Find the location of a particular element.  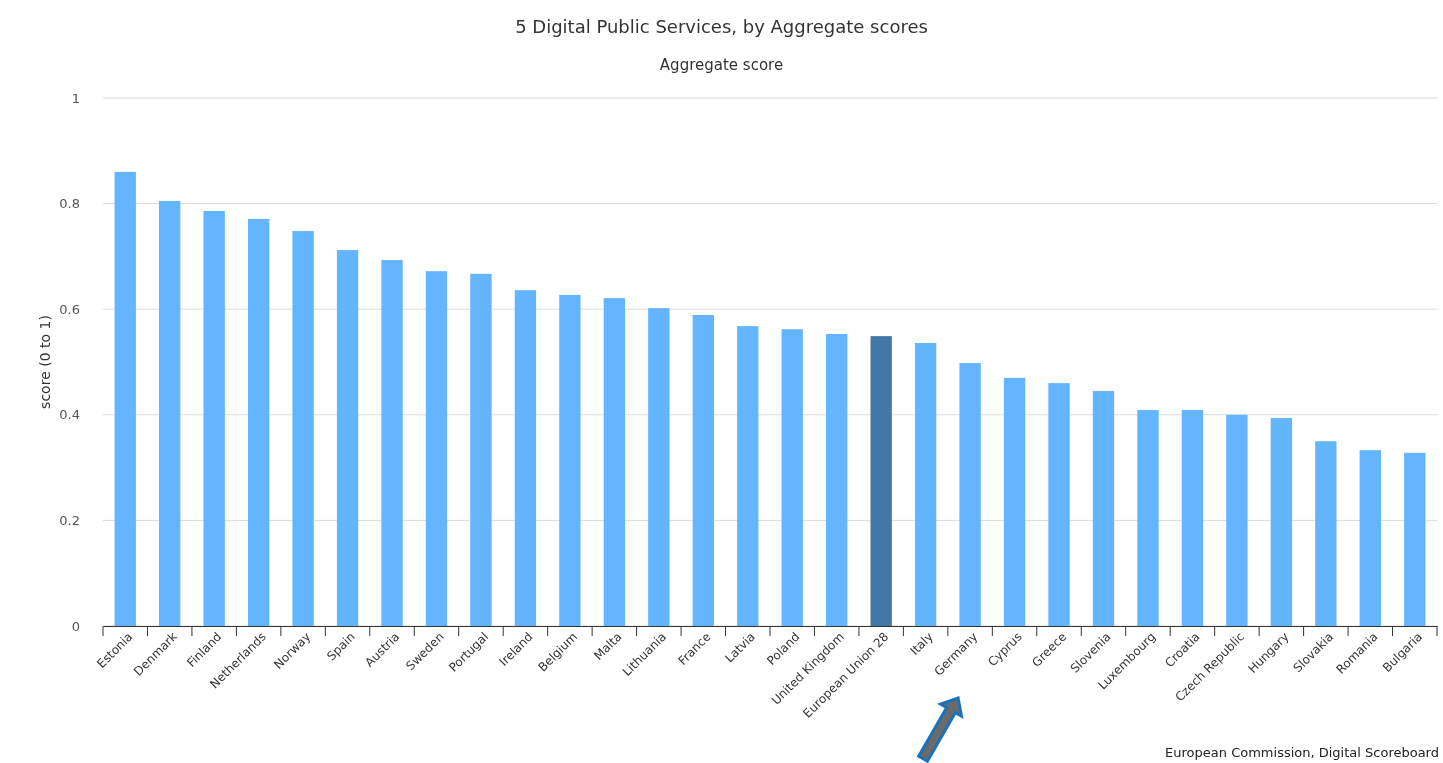

chart-title: 5 Digital Public Services, by Aggregate scores is located at coordinates (721, 26).